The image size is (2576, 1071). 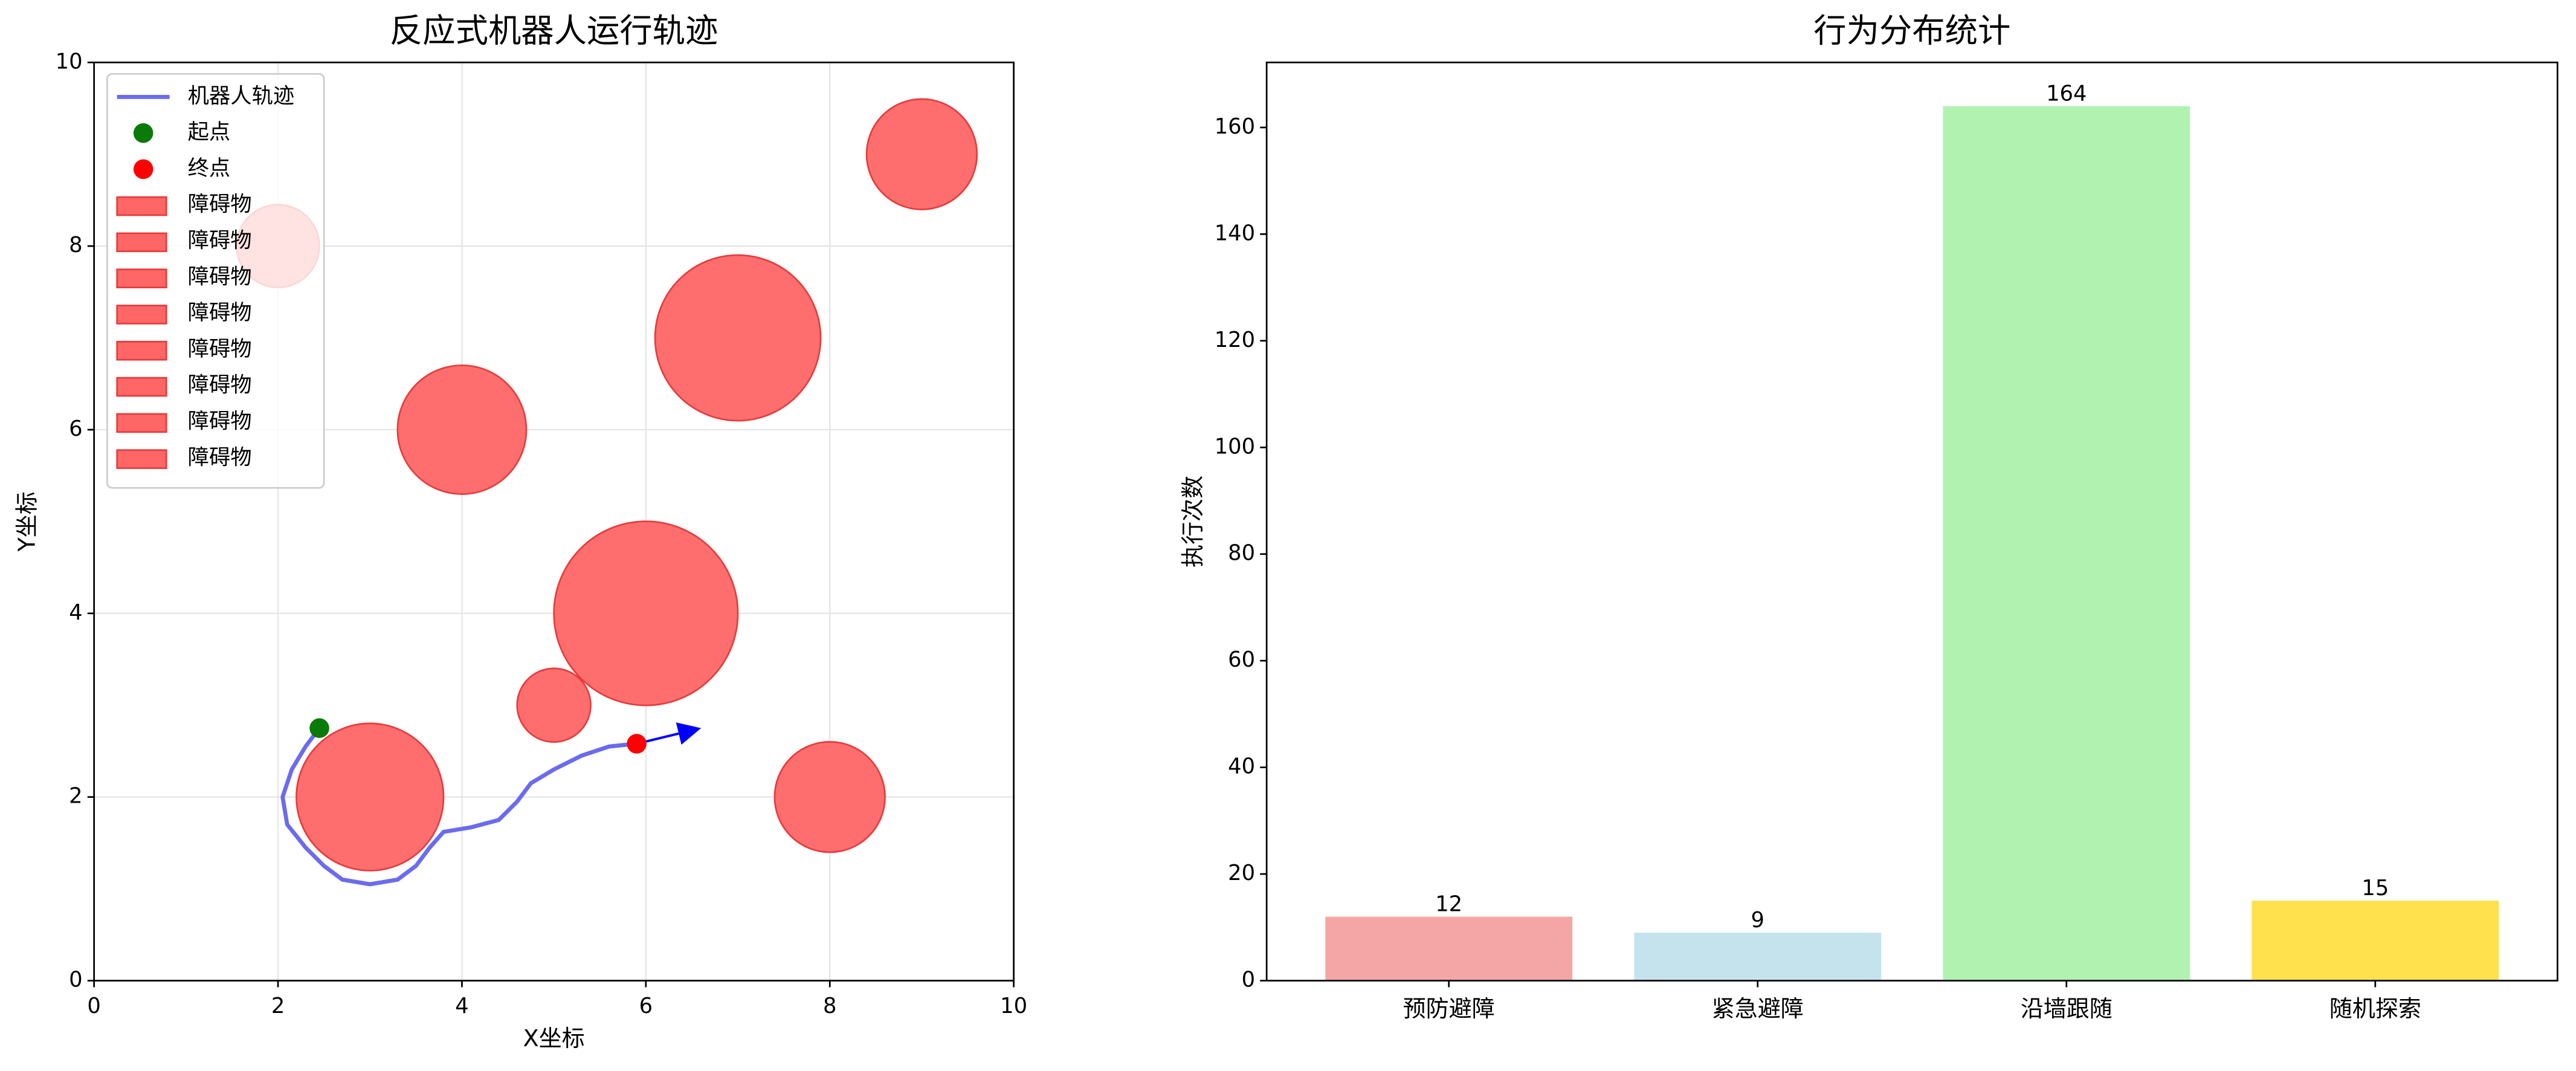 I want to click on y-tick-label: 8, so click(x=76, y=245).